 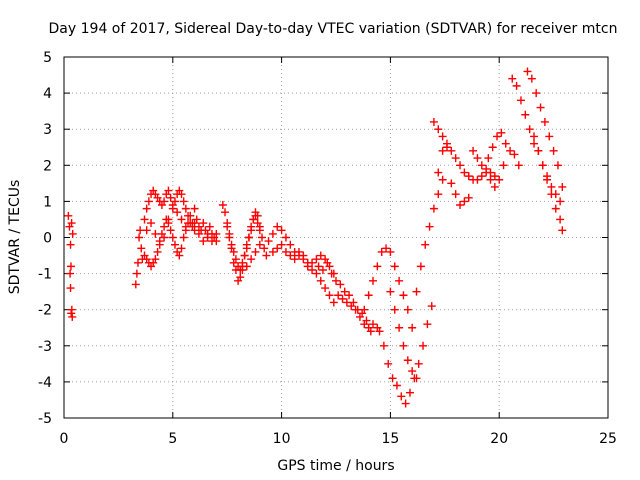 I want to click on x-tick-label: 20, so click(x=499, y=439).